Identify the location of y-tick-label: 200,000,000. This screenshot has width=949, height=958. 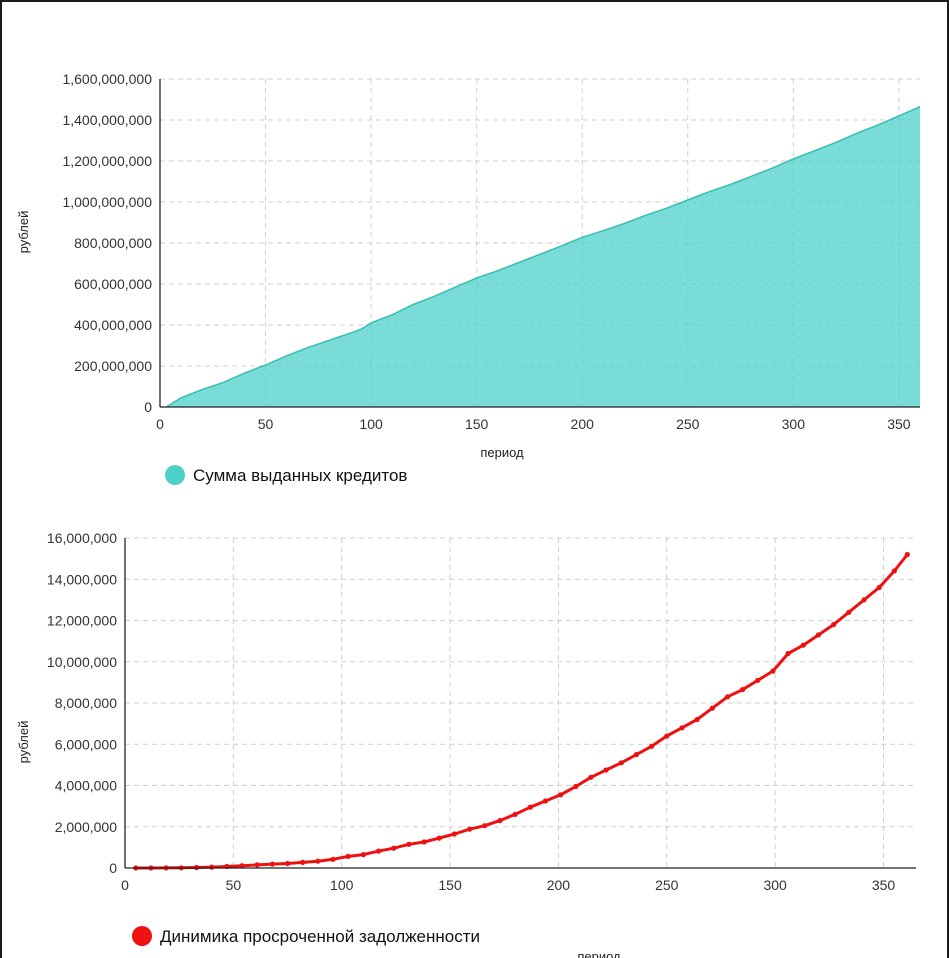
(113, 366).